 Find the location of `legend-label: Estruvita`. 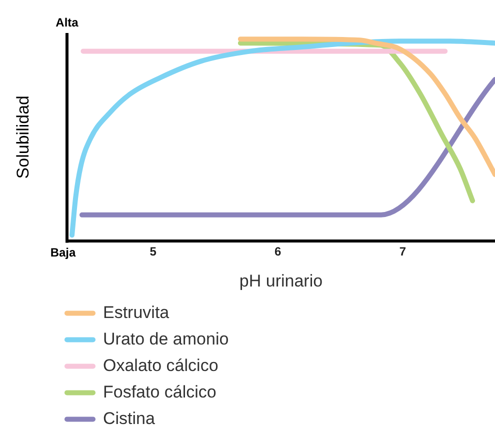

legend-label: Estruvita is located at coordinates (136, 312).